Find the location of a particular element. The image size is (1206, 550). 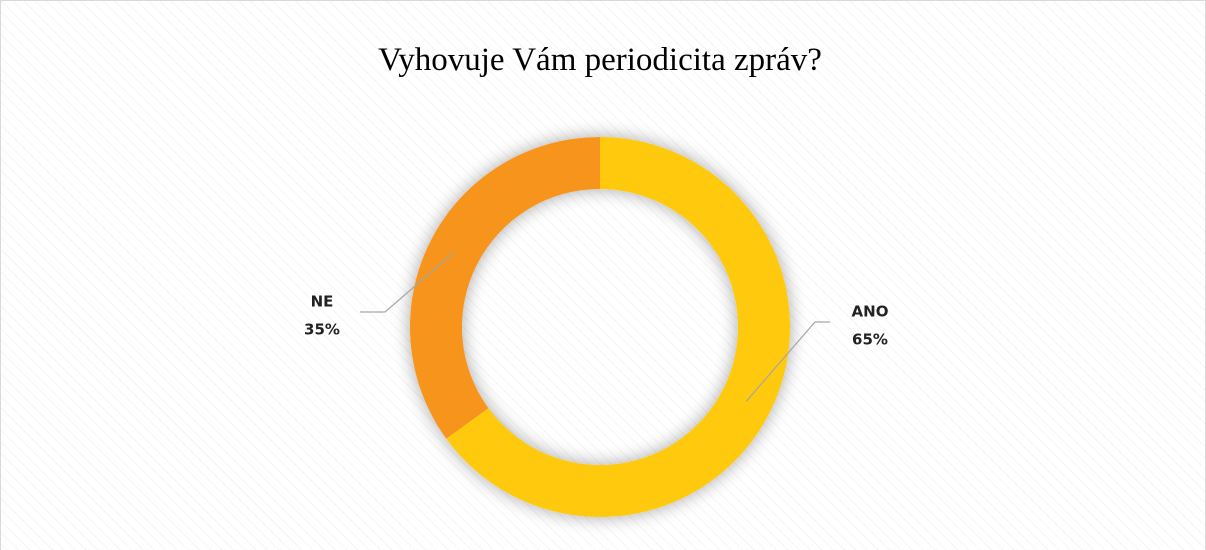

category-label: ANO is located at coordinates (870, 312).